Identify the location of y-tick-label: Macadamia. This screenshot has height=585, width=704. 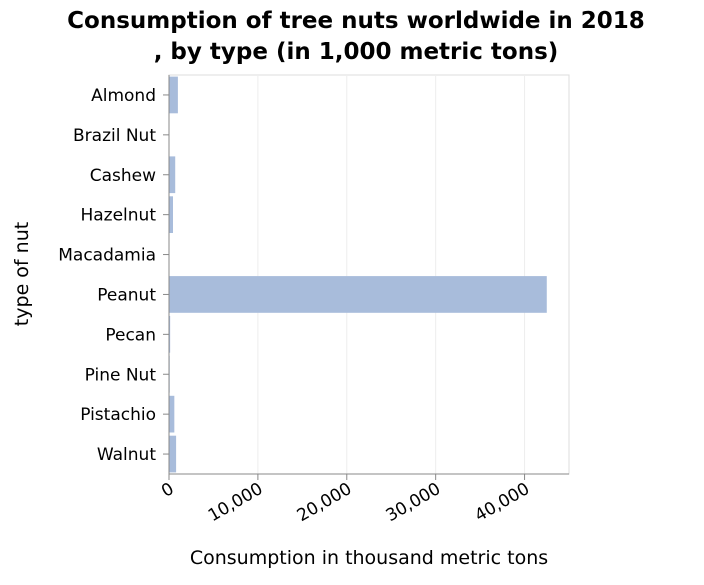
(107, 256).